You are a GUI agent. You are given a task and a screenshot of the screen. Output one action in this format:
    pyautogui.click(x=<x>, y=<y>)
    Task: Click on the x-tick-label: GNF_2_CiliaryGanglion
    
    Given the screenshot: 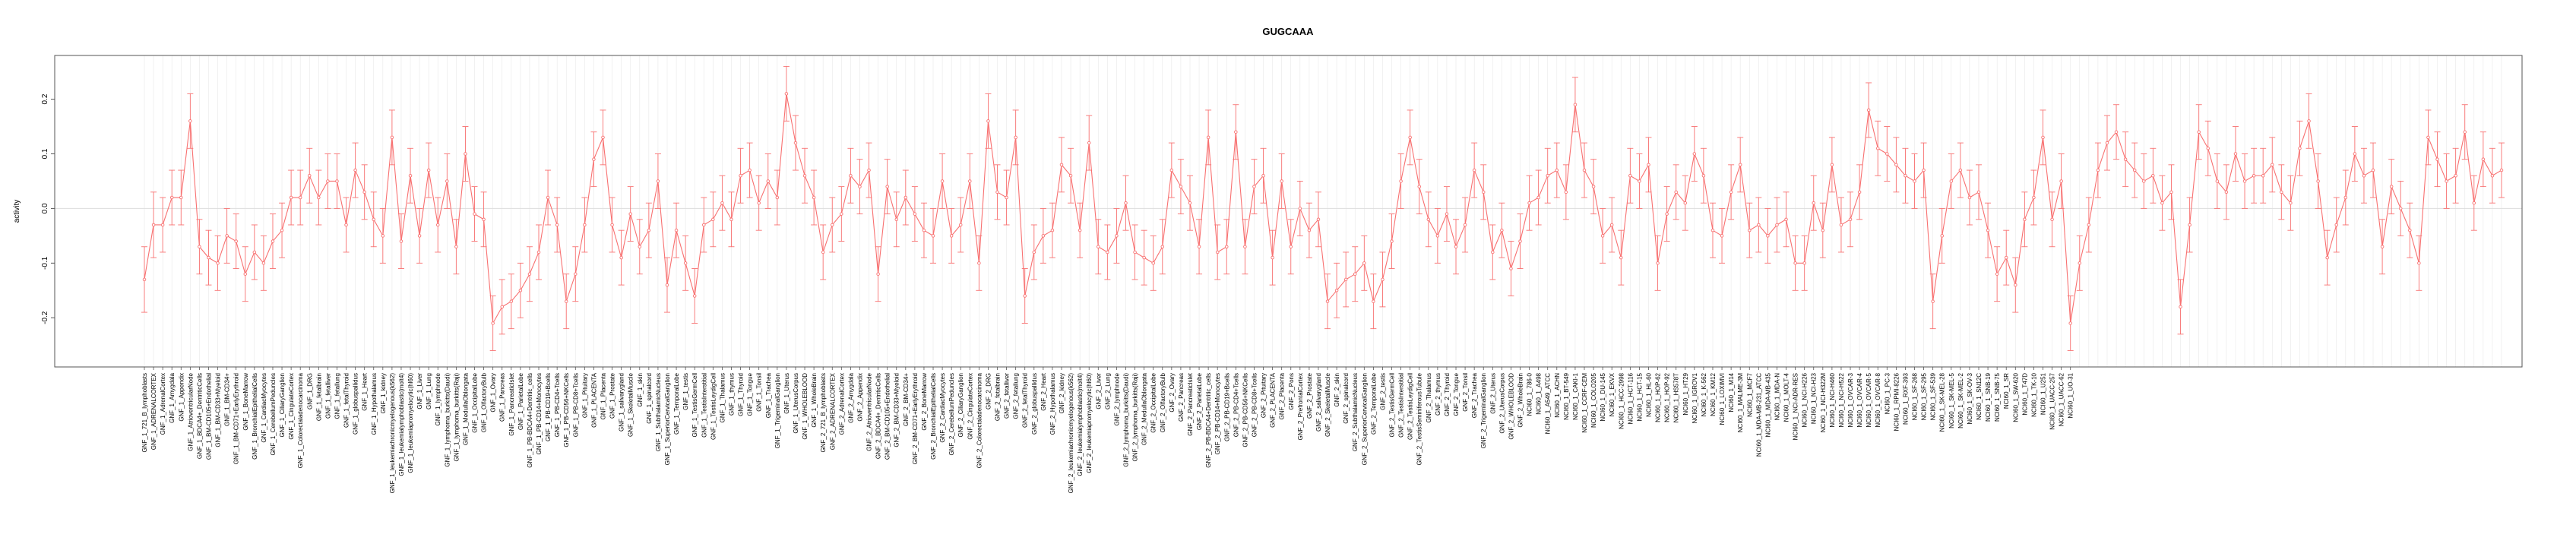 What is the action you would take?
    pyautogui.click(x=960, y=405)
    